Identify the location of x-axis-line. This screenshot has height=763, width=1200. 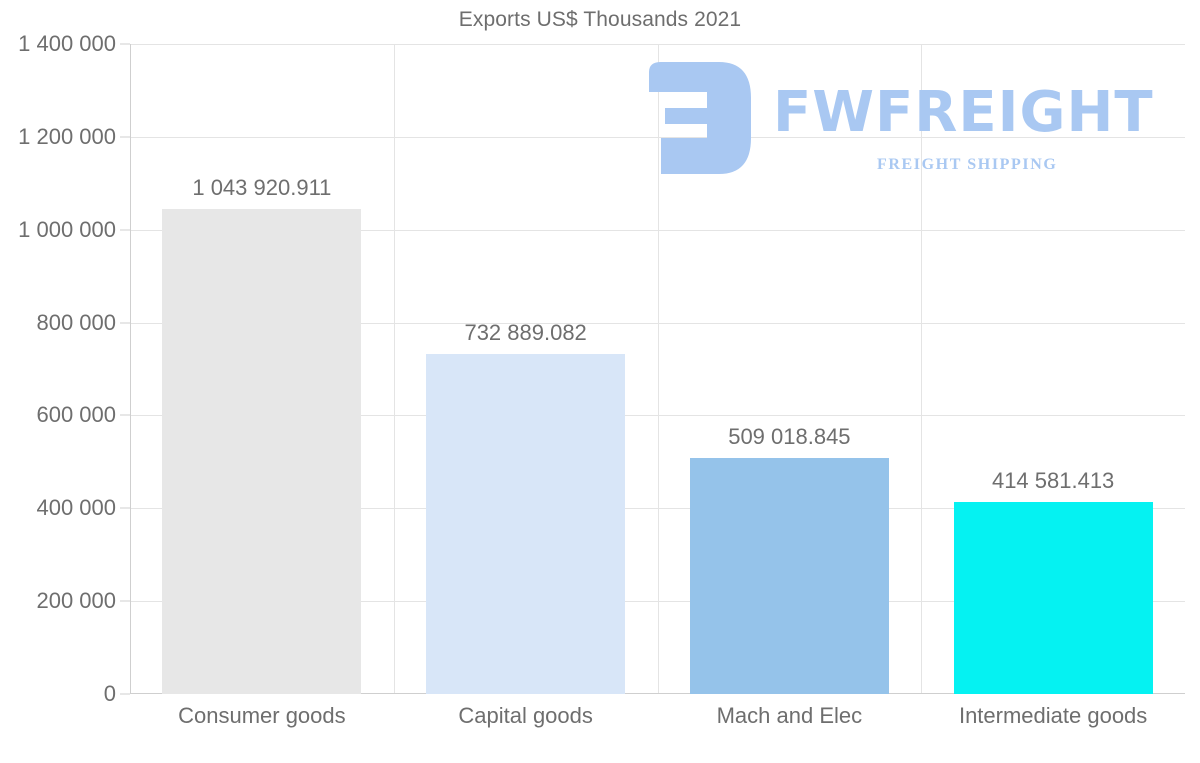
(657, 693).